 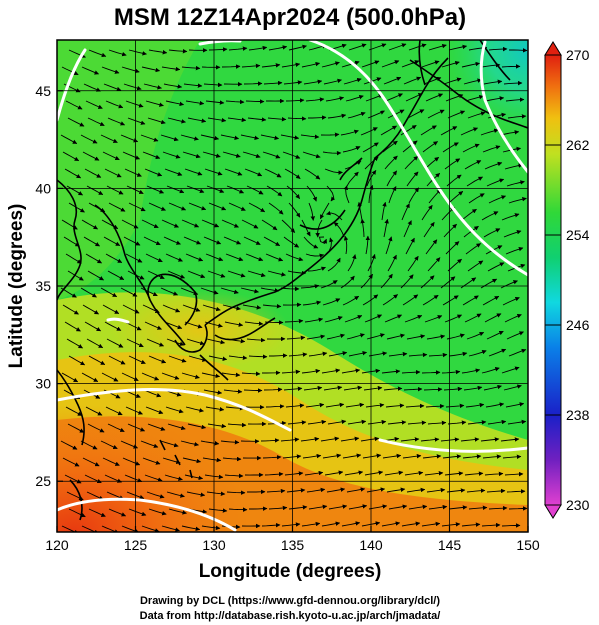 What do you see at coordinates (290, 17) in the screenshot?
I see `chart-title: MSM 12Z14Apr2024 (500.0hPa)` at bounding box center [290, 17].